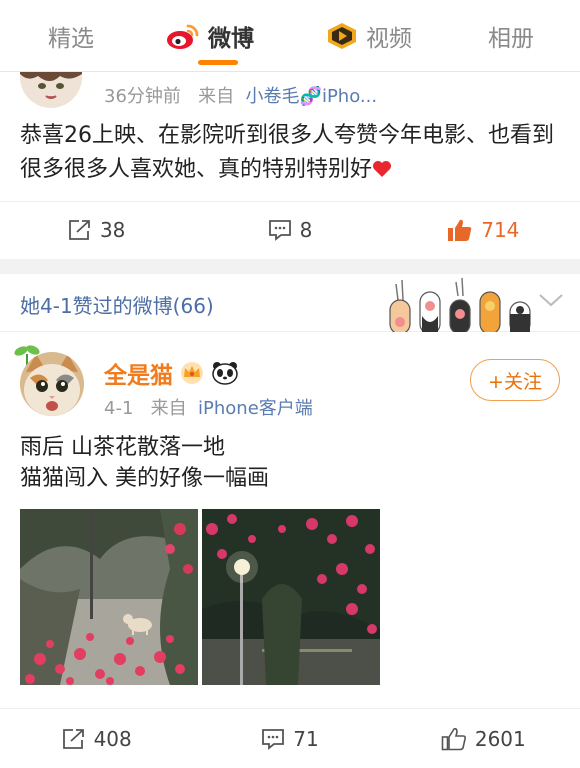 The width and height of the screenshot is (580, 768). What do you see at coordinates (96, 229) in the screenshot?
I see `repost-button: 38` at bounding box center [96, 229].